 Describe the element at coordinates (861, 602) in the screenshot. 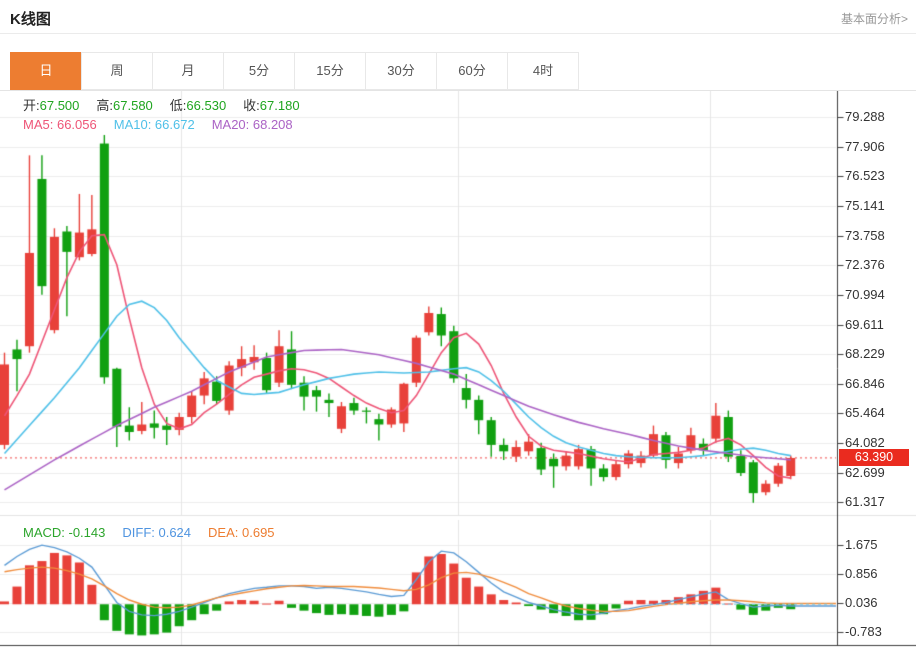

I see `macd-axis-label: 0.036` at that location.